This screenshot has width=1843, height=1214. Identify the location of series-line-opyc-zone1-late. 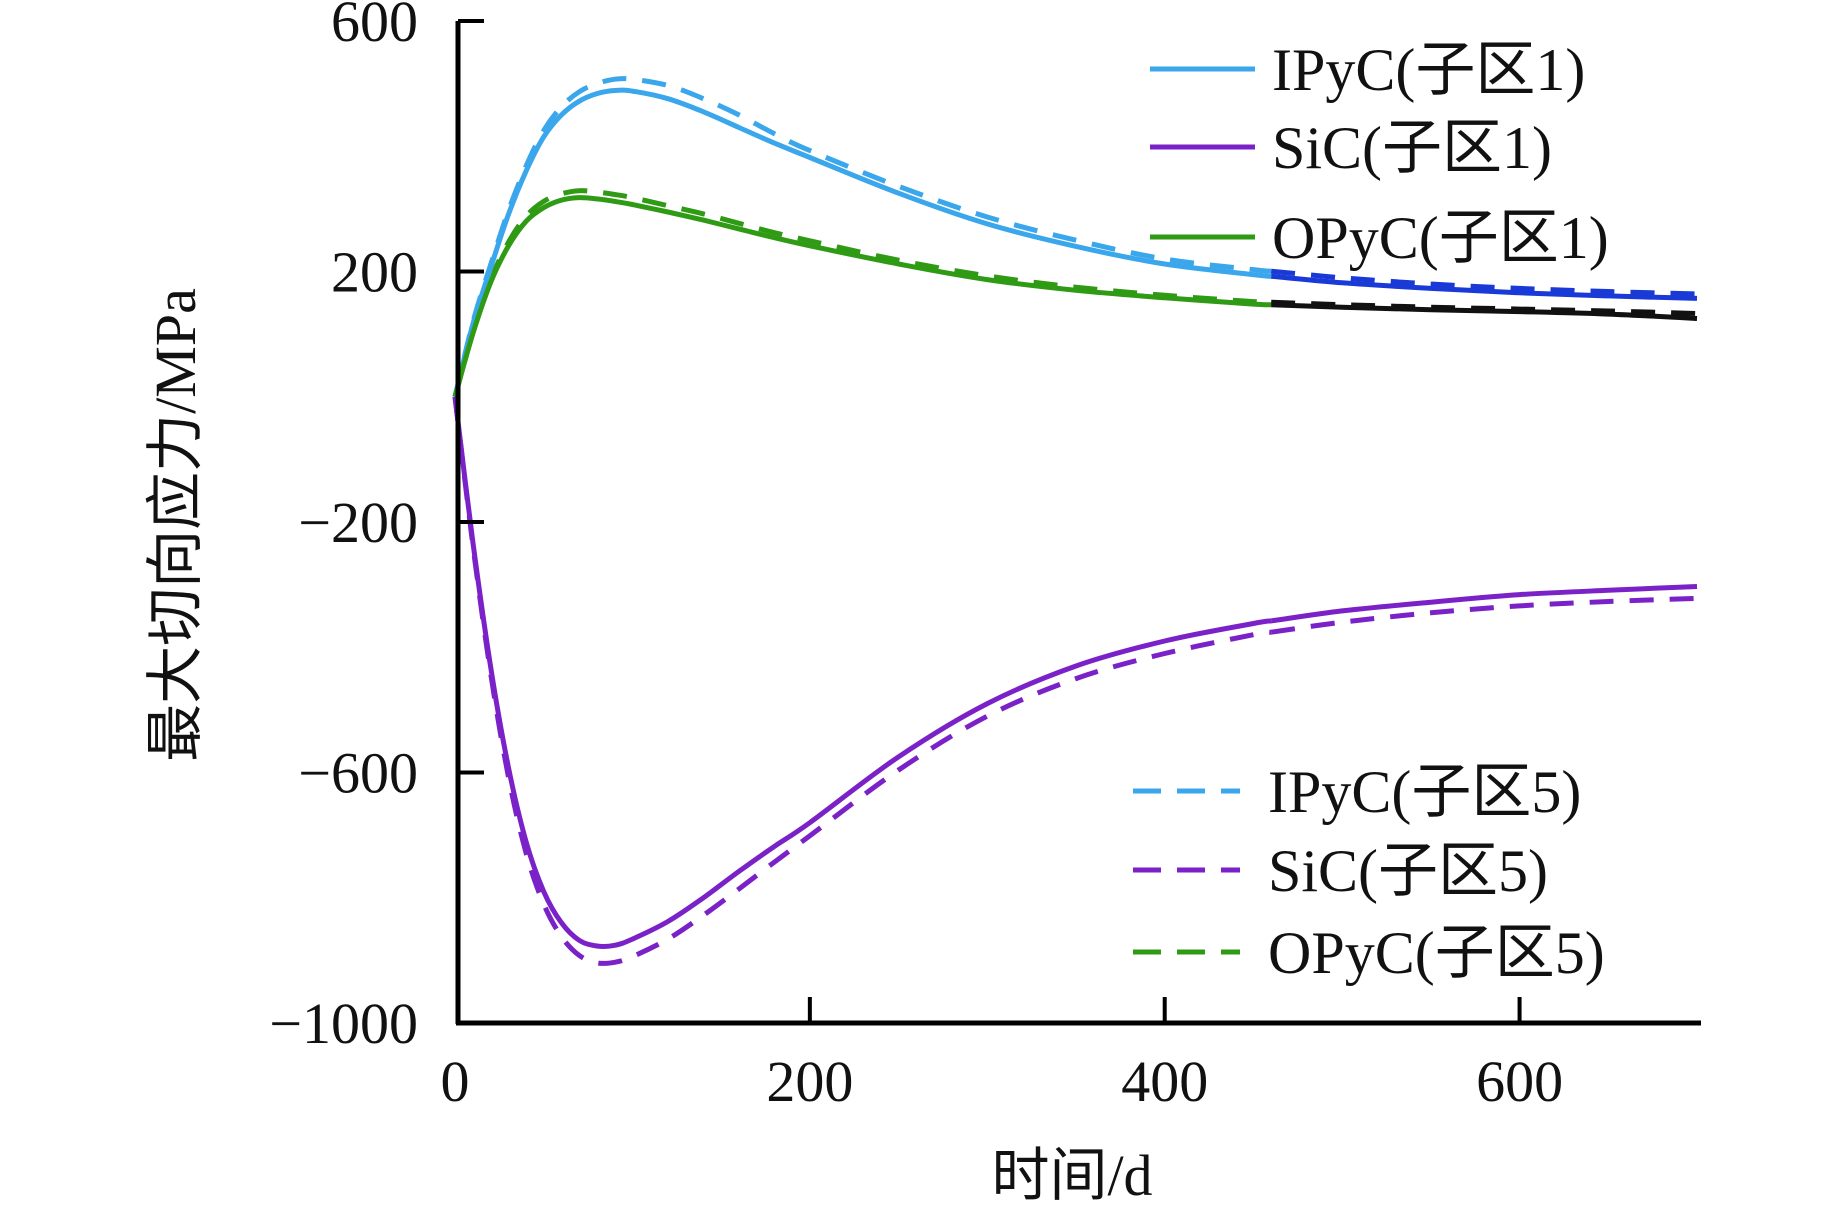
(1484, 311).